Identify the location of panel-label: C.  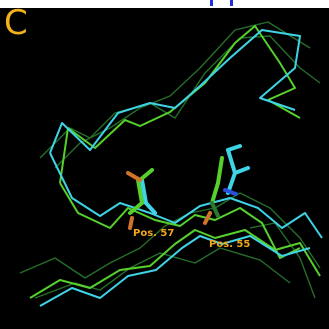
(16, 23).